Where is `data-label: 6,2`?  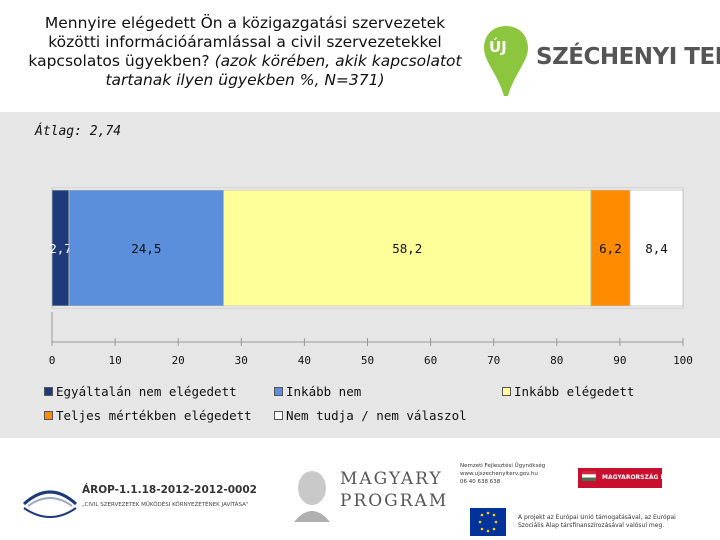 data-label: 6,2 is located at coordinates (610, 248).